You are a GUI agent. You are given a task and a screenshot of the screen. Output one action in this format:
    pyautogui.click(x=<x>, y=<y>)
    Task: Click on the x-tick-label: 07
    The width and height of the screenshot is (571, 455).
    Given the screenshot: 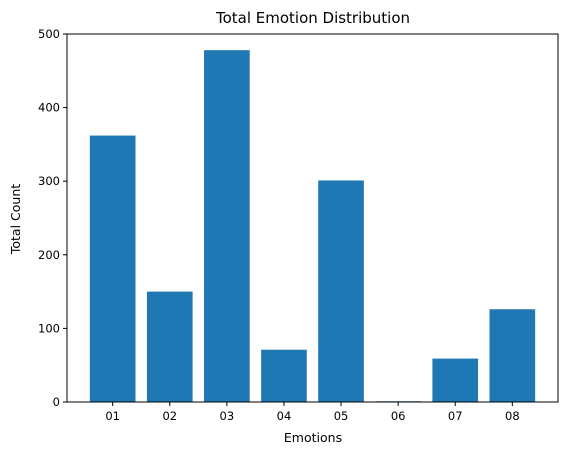 What is the action you would take?
    pyautogui.click(x=455, y=416)
    